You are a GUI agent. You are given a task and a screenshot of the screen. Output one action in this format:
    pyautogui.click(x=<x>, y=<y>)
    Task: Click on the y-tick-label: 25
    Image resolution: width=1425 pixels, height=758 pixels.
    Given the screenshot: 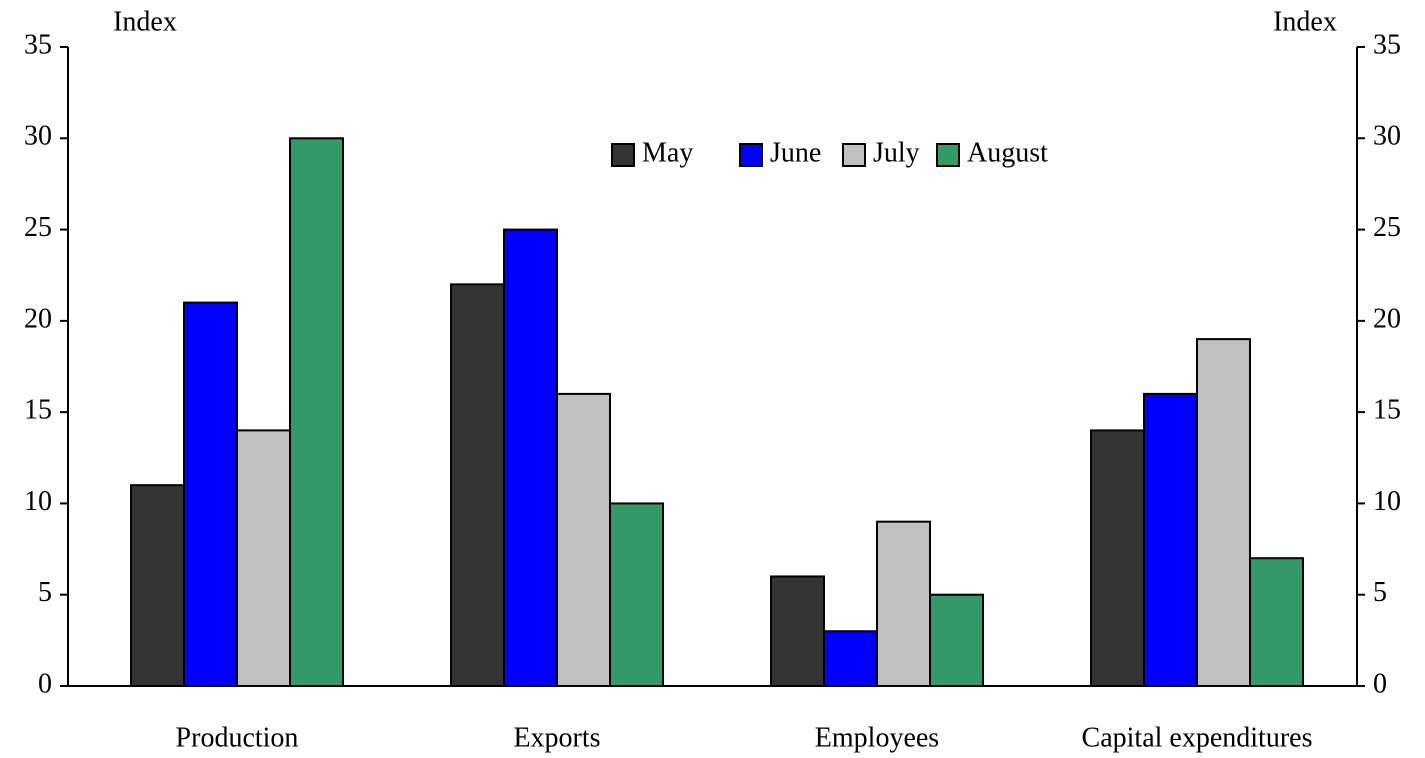 What is the action you would take?
    pyautogui.click(x=38, y=227)
    